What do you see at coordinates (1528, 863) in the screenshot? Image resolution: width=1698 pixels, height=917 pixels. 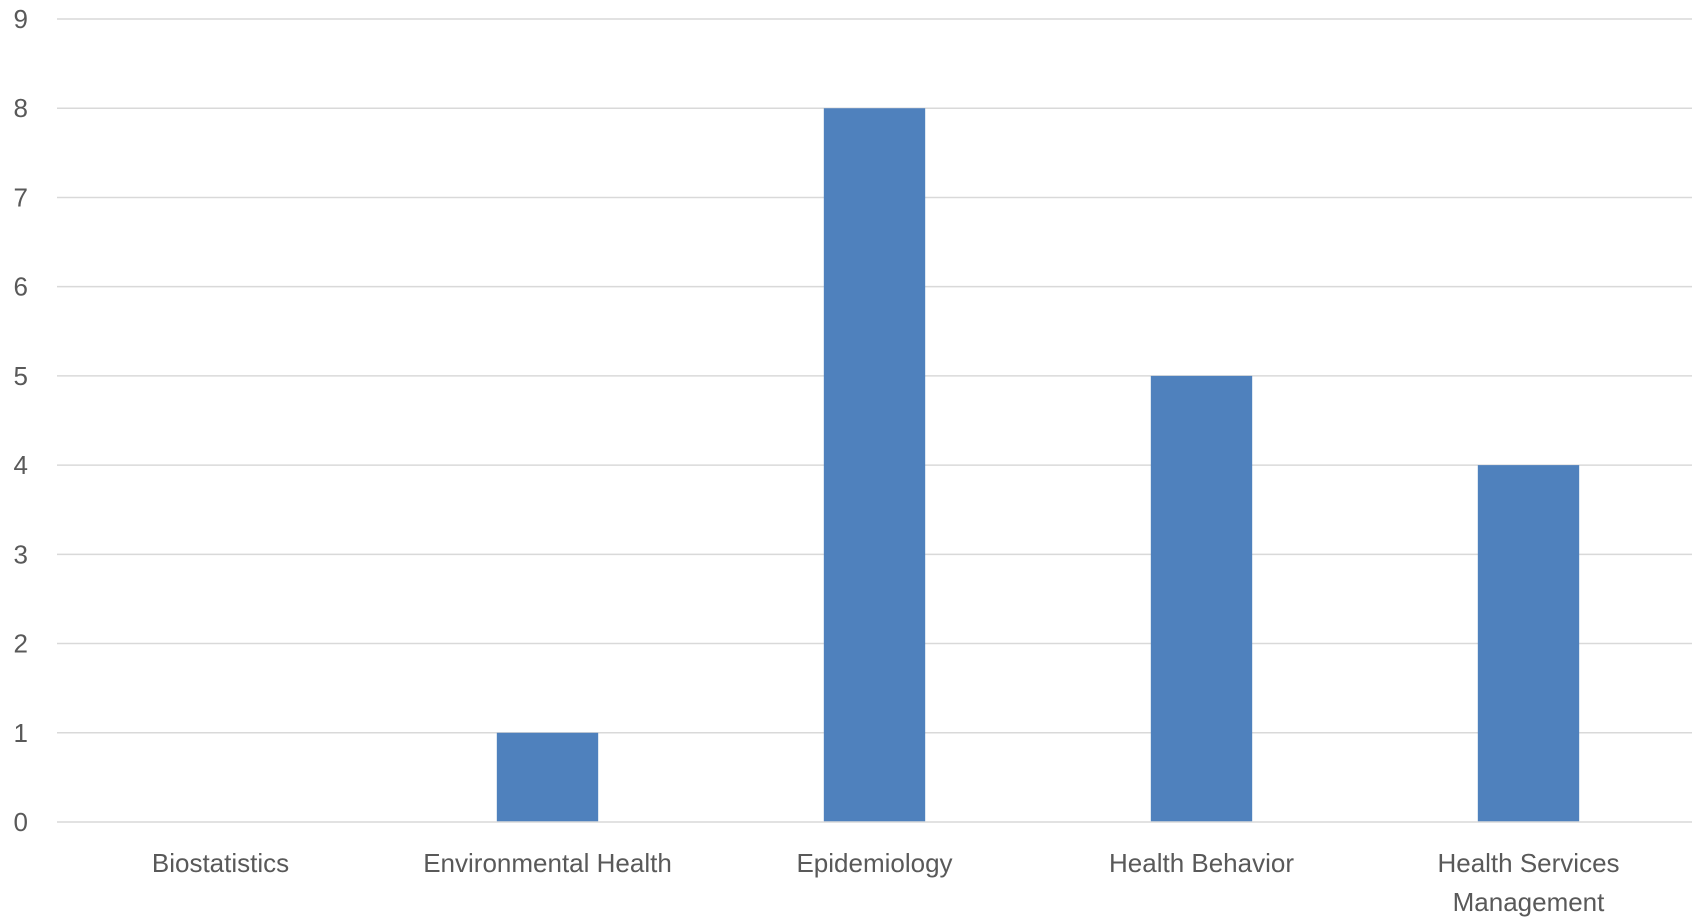 I see `category-label-line: Health Services` at bounding box center [1528, 863].